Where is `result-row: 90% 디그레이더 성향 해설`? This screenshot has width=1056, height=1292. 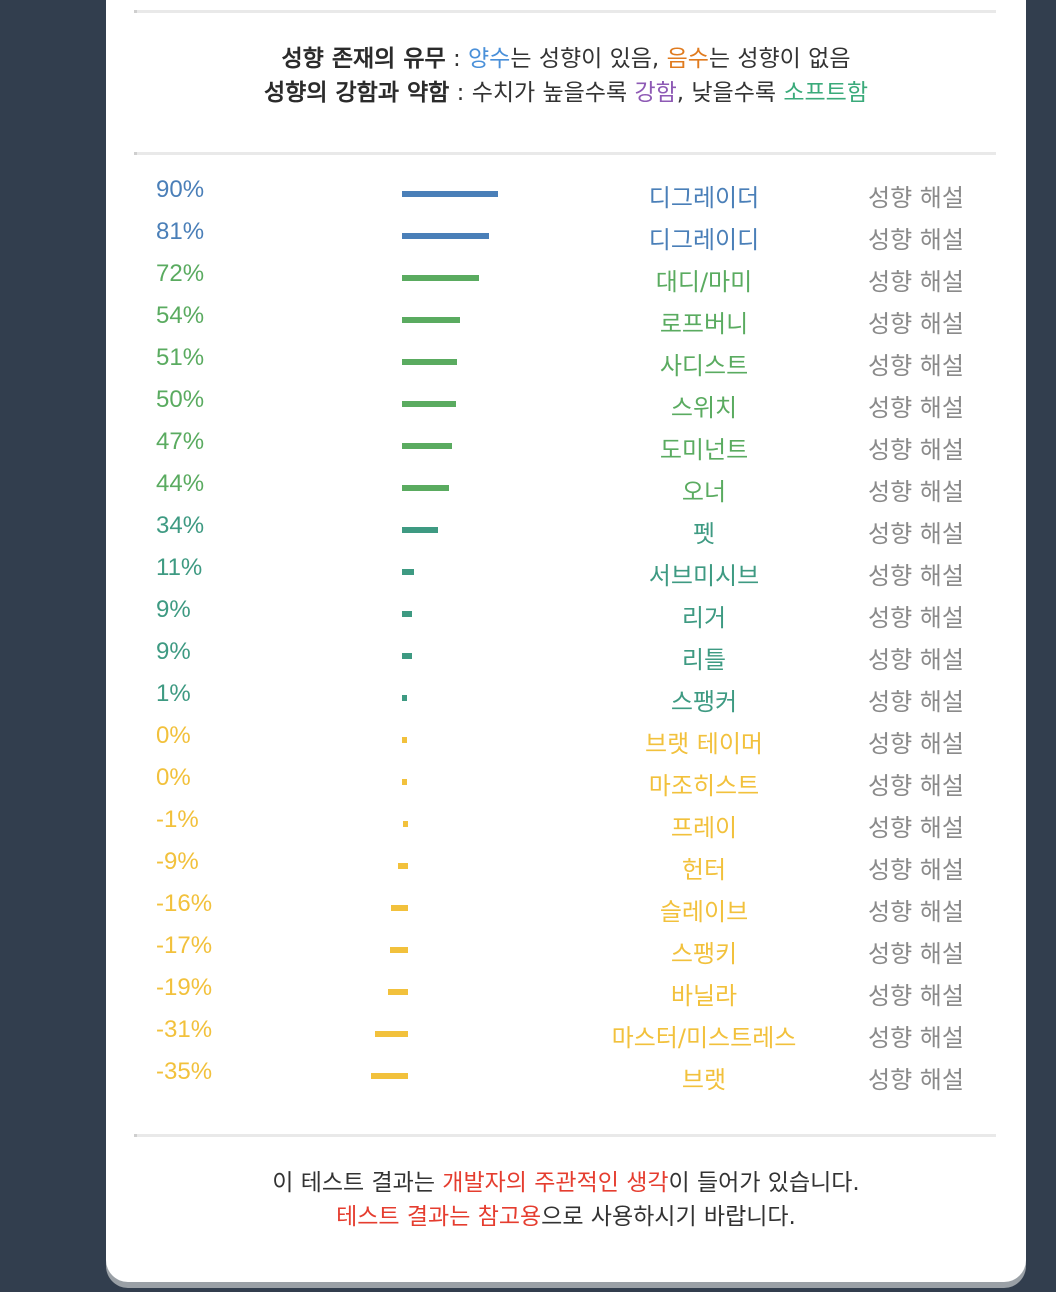
result-row: 90% 디그레이더 성향 해설 is located at coordinates (566, 191).